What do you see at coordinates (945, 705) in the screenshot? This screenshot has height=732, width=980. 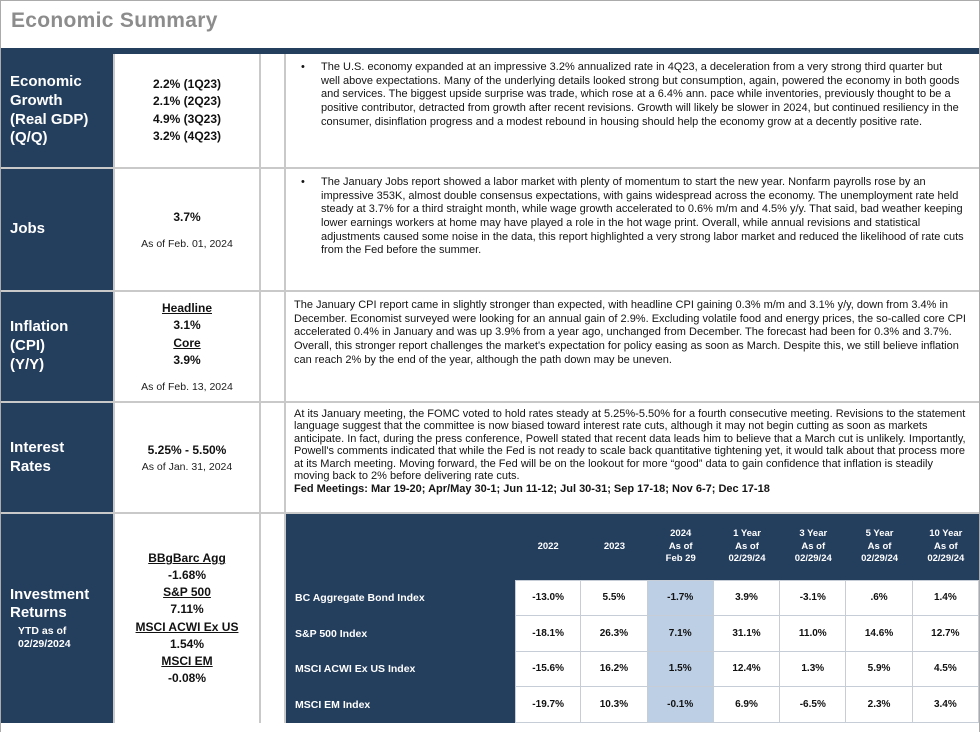 I see `returns-cell: 3.4%` at bounding box center [945, 705].